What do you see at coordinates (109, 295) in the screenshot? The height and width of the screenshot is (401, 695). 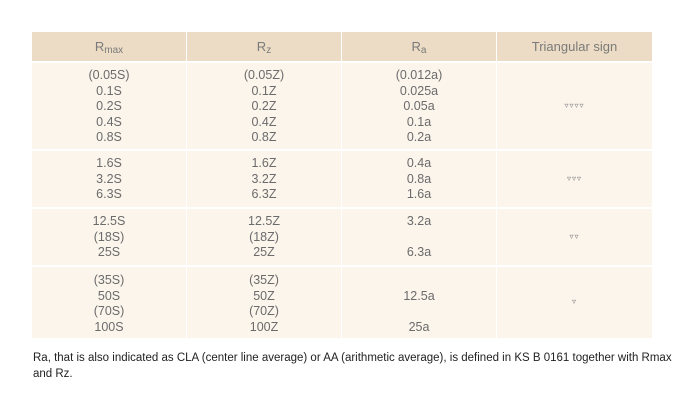 I see `table-cell: 50S` at bounding box center [109, 295].